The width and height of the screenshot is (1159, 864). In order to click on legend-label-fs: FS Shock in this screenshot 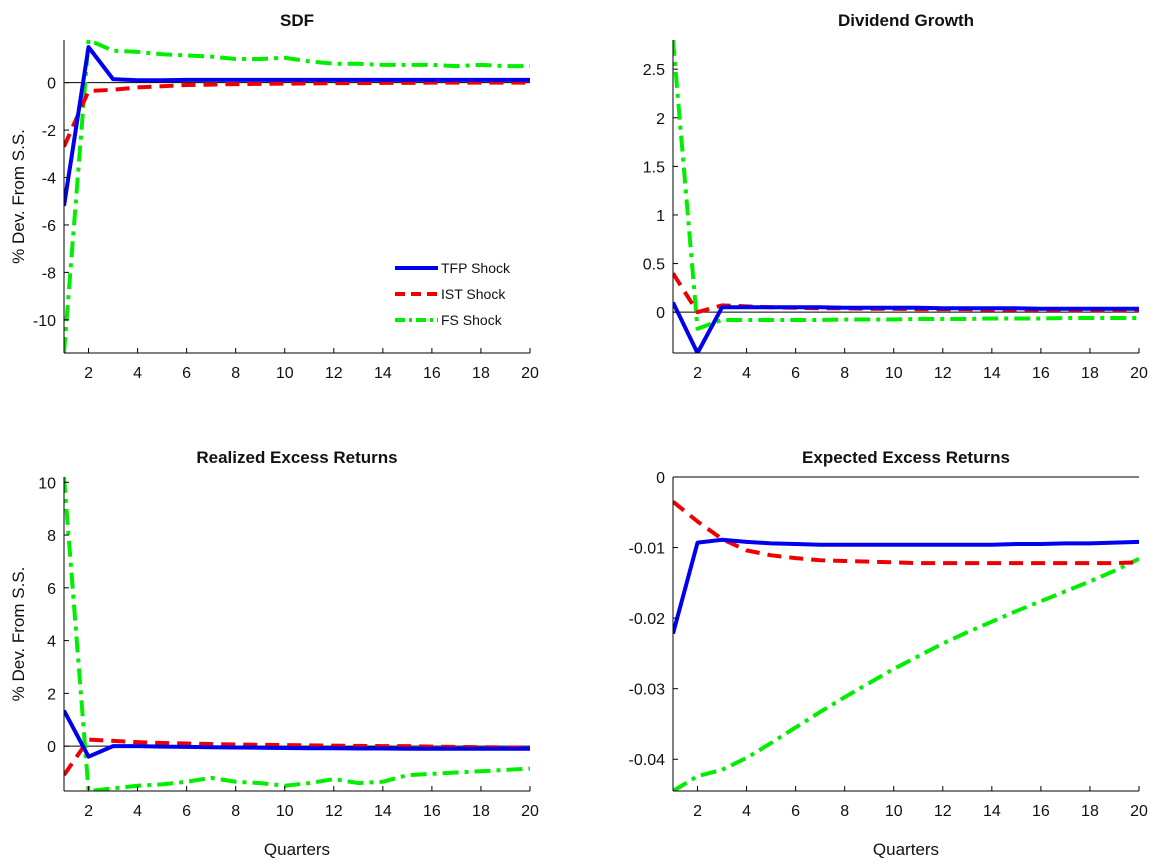, I will do `click(472, 320)`.